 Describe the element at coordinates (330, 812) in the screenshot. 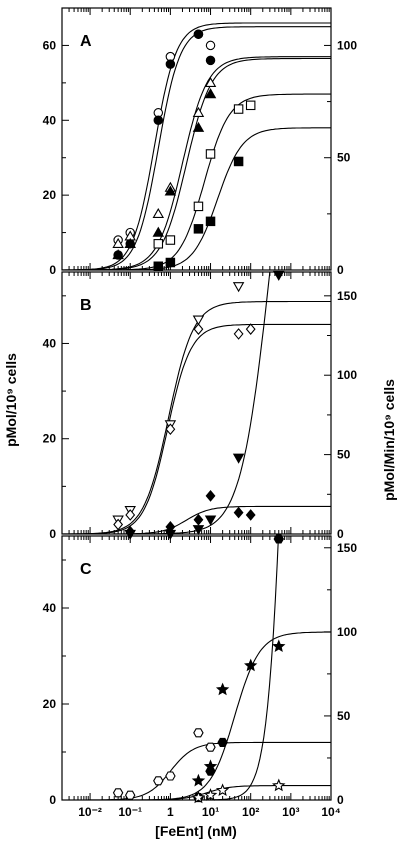

I see `x-tick-label: 10⁴` at that location.